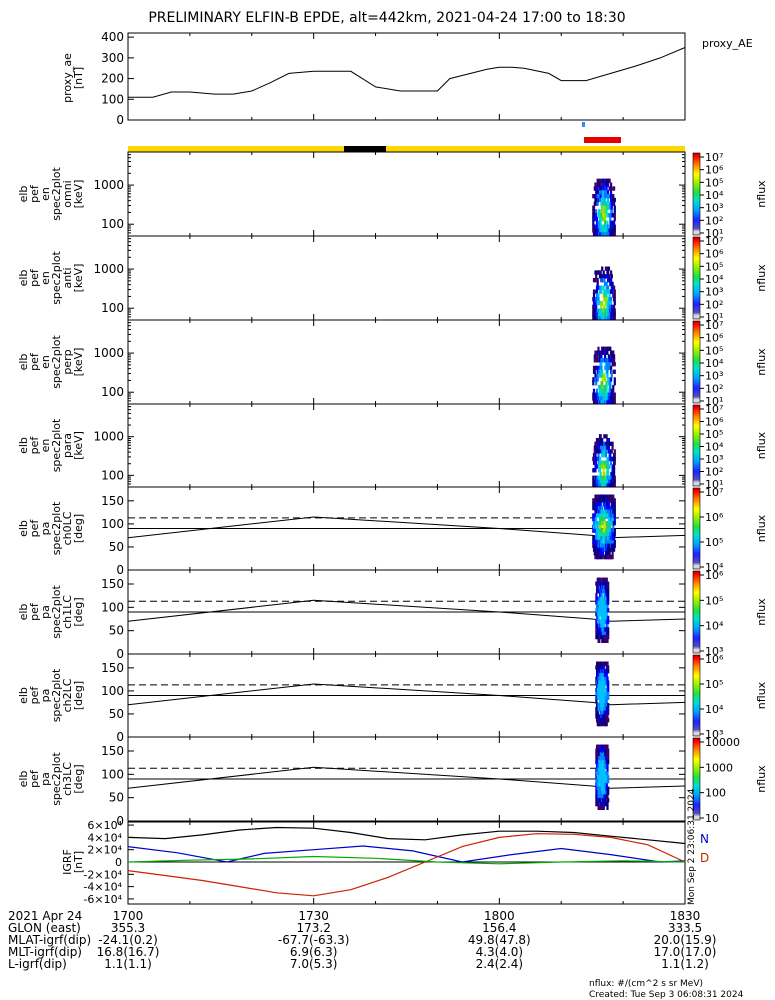 Image resolution: width=775 pixels, height=1000 pixels. I want to click on ytick-label: 150, so click(112, 501).